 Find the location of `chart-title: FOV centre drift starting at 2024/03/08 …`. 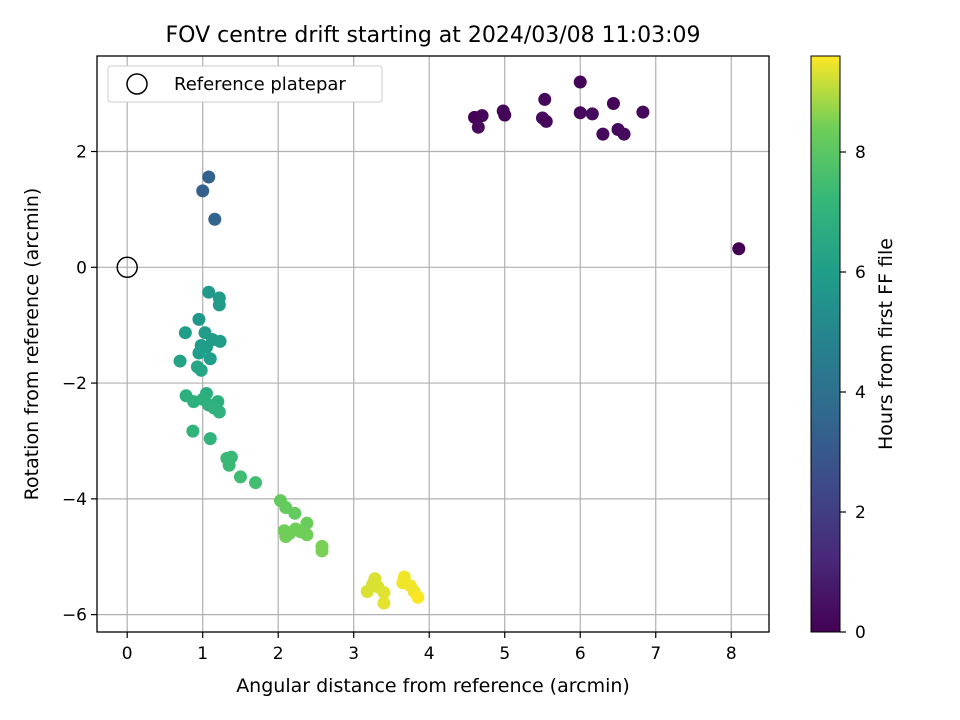

chart-title: FOV centre drift starting at 2024/03/08 … is located at coordinates (433, 35).